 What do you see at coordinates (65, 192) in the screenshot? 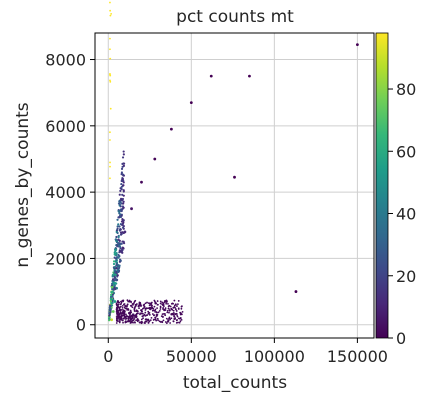
I see `y-tick-label: 4000` at bounding box center [65, 192].